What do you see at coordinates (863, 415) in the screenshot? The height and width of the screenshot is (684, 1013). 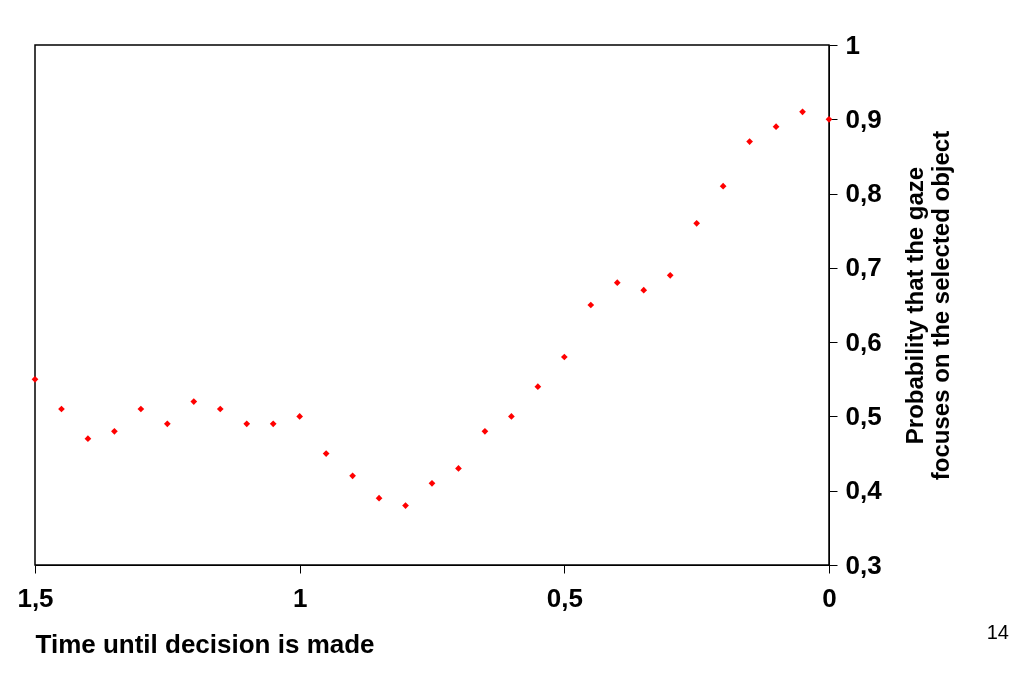 I see `y-tick-label: 0,5` at bounding box center [863, 415].